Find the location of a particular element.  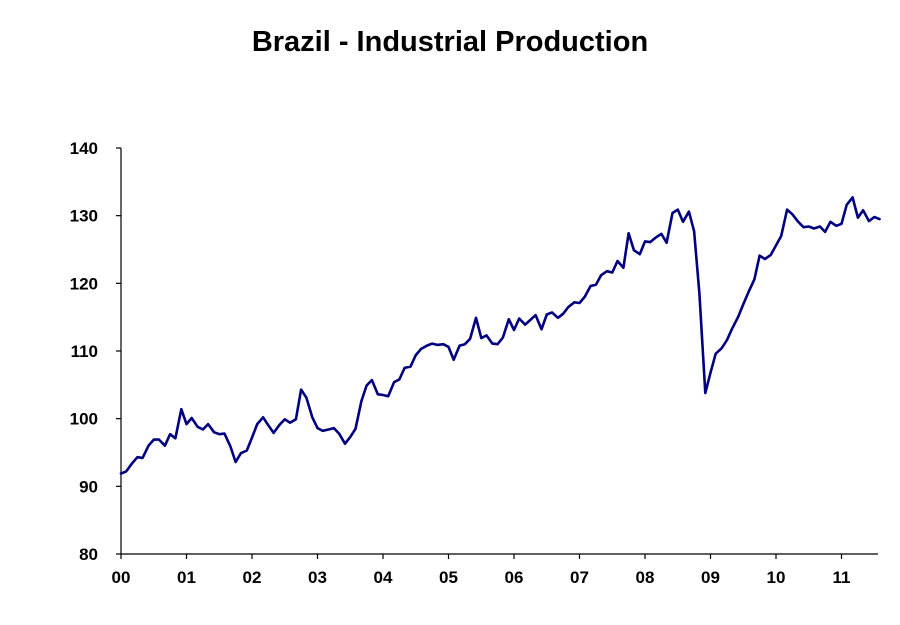

y-axis: 80 90 100 110 120 130 140 is located at coordinates (96, 351).